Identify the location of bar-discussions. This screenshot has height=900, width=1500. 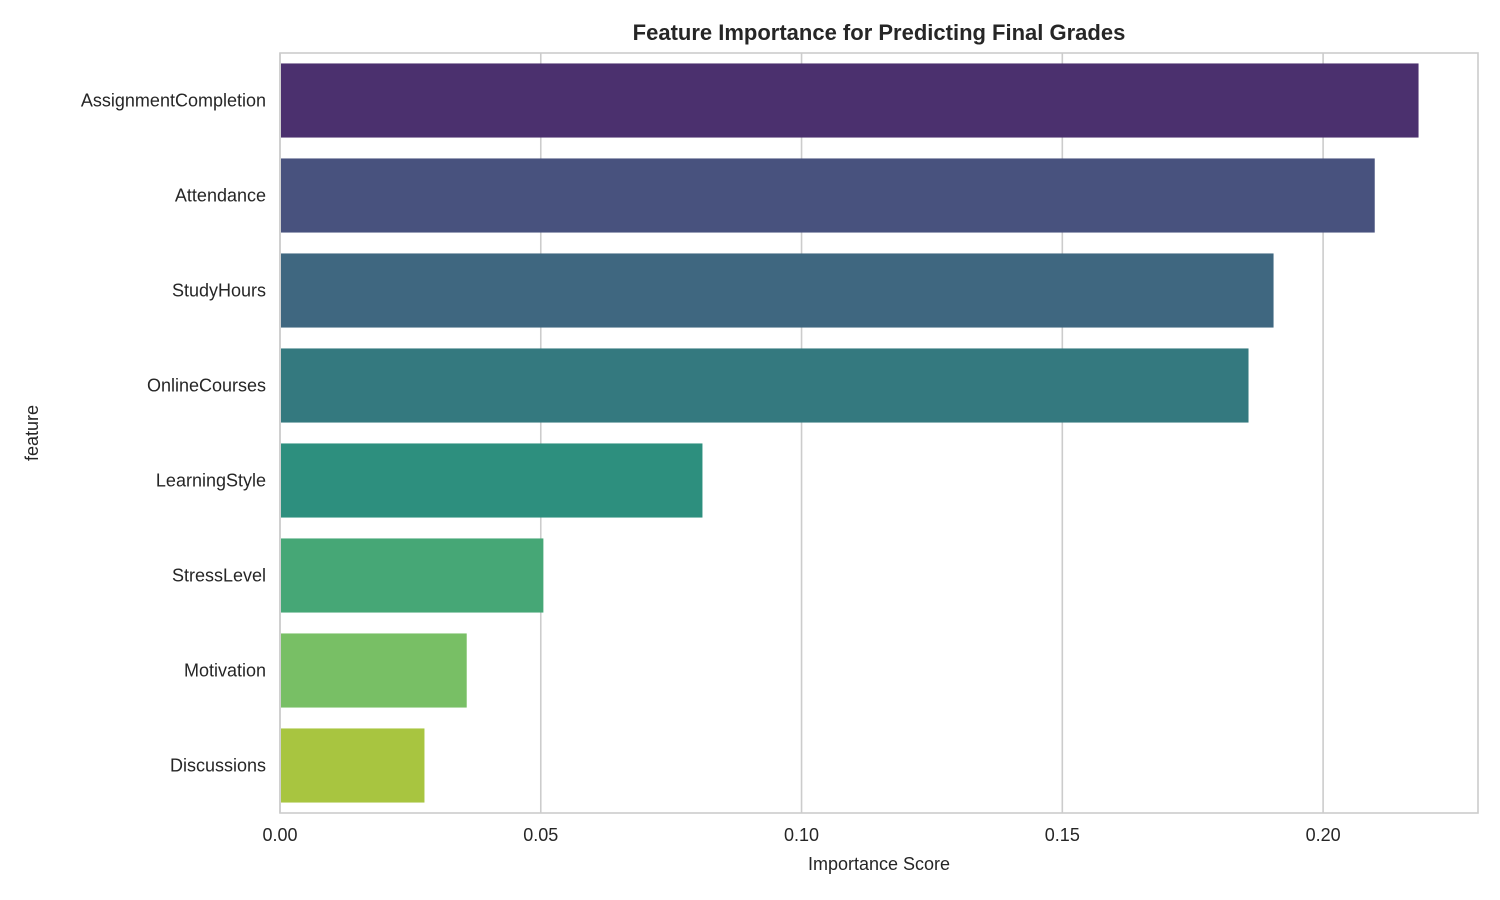
(353, 765).